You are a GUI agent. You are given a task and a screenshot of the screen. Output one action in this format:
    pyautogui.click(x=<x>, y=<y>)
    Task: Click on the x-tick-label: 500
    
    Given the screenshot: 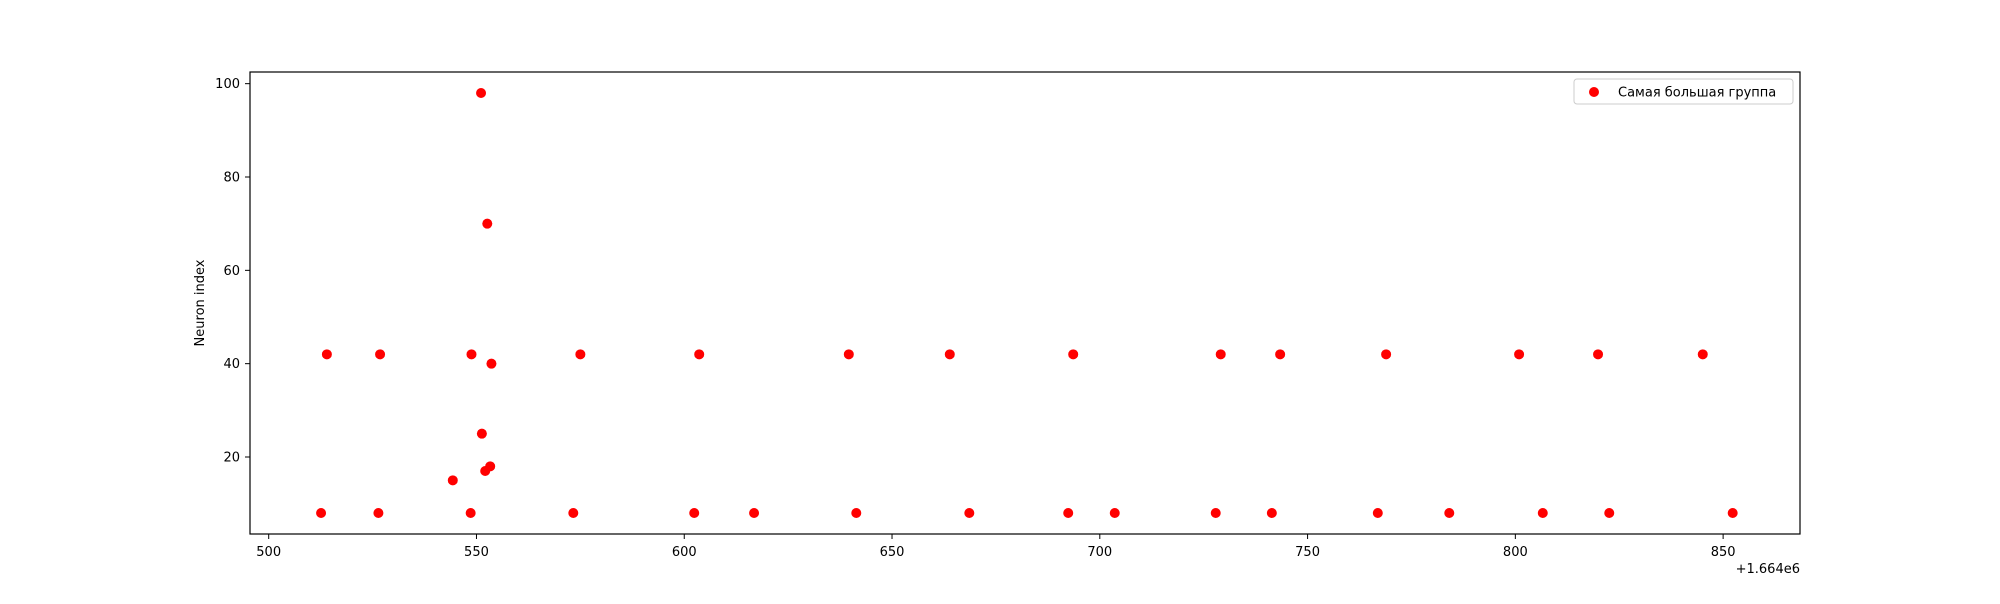 What is the action you would take?
    pyautogui.click(x=268, y=552)
    